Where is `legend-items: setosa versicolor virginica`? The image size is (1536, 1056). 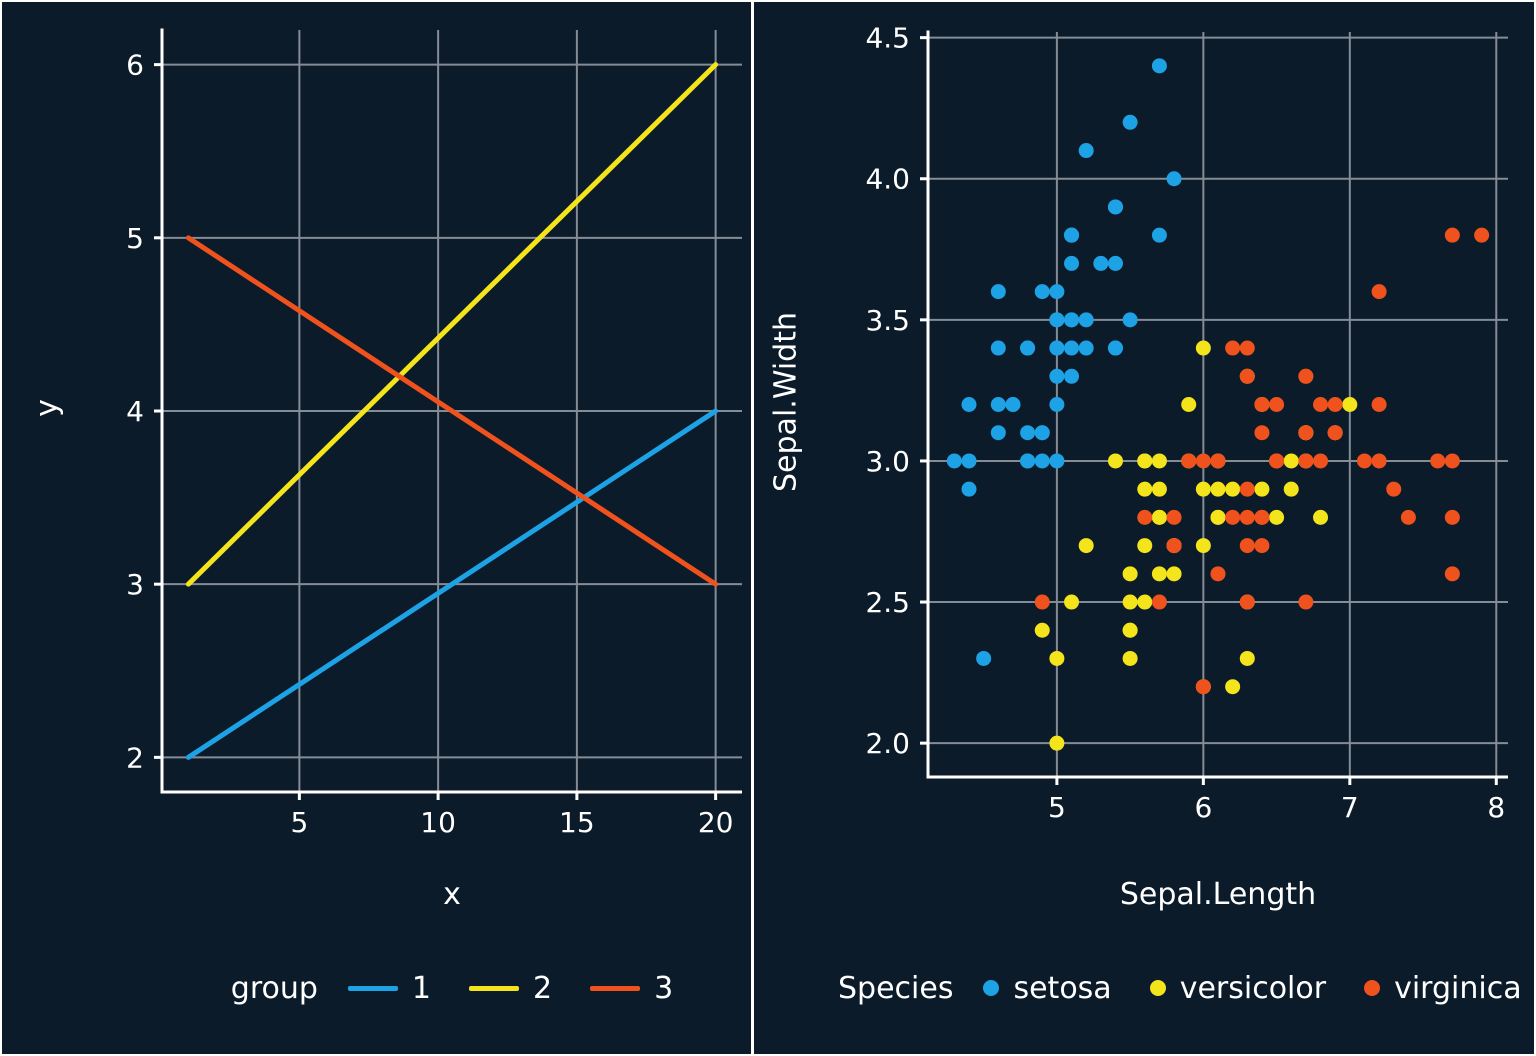 legend-items: setosa versicolor virginica is located at coordinates (1252, 988).